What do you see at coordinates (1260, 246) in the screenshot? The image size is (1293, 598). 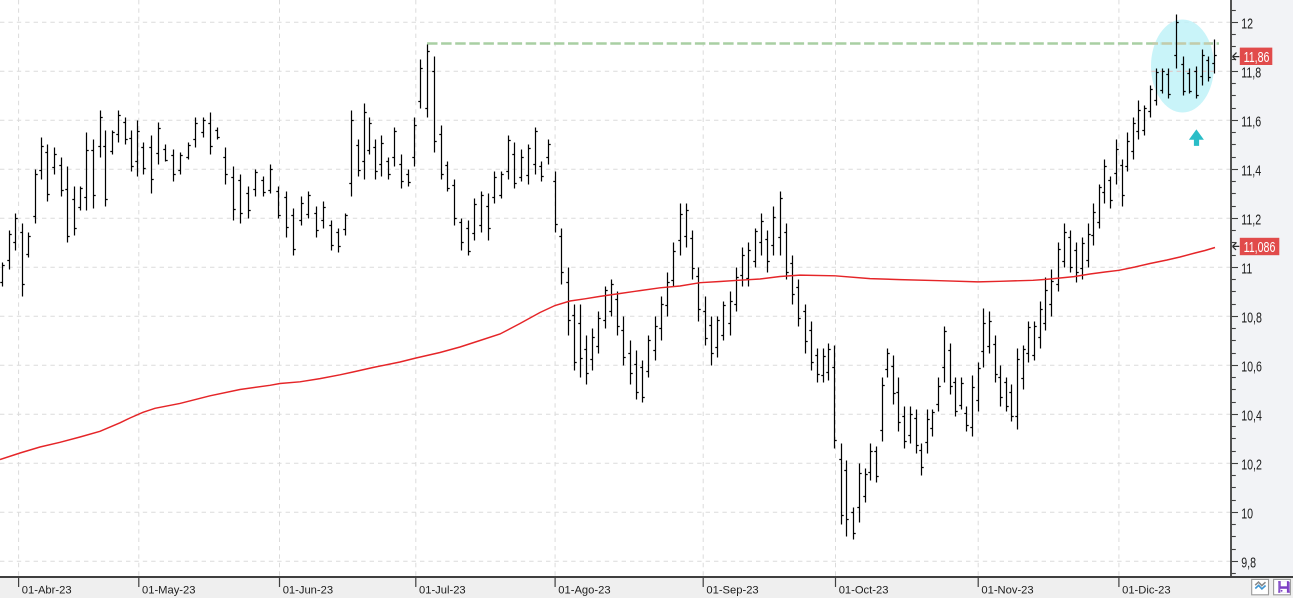 I see `svg-text: 11,086` at bounding box center [1260, 246].